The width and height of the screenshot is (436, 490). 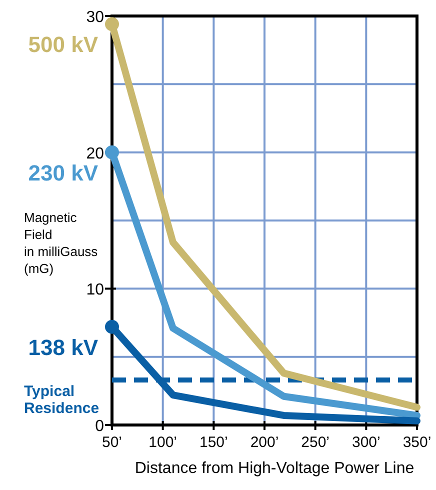 I want to click on series-label: 138 kV, so click(x=63, y=347).